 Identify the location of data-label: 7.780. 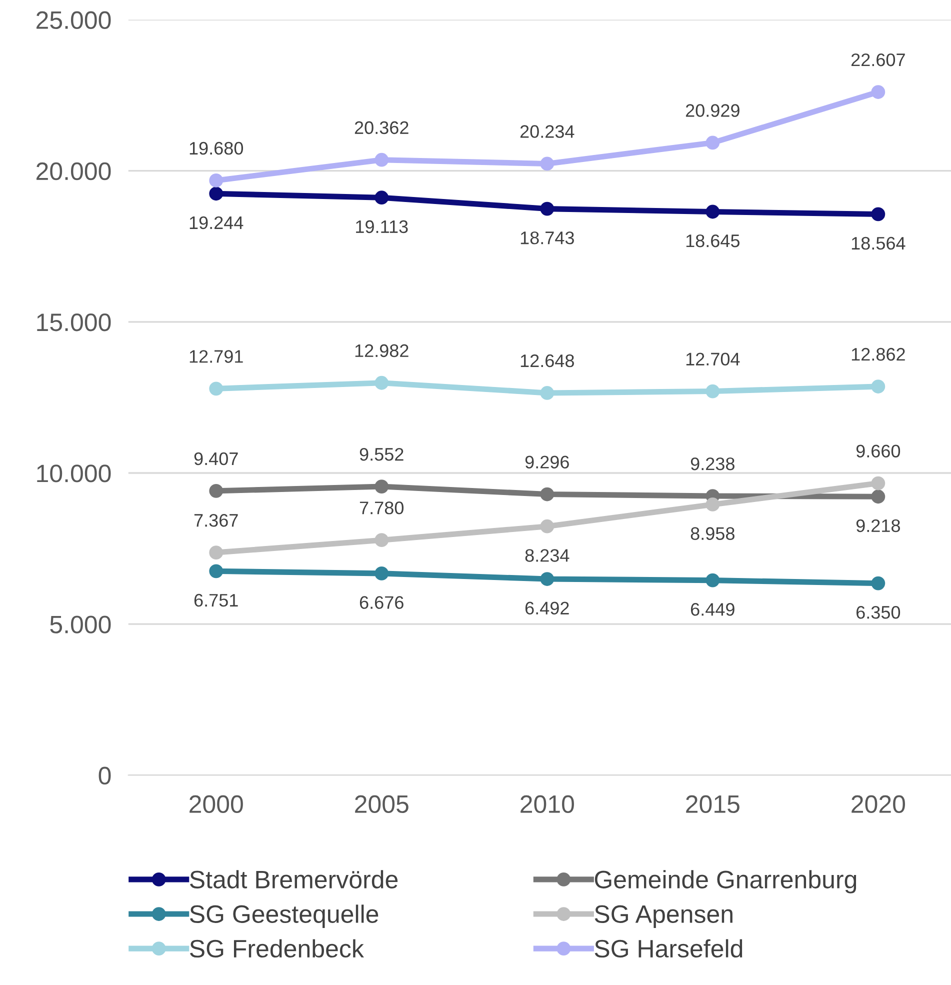
(382, 508).